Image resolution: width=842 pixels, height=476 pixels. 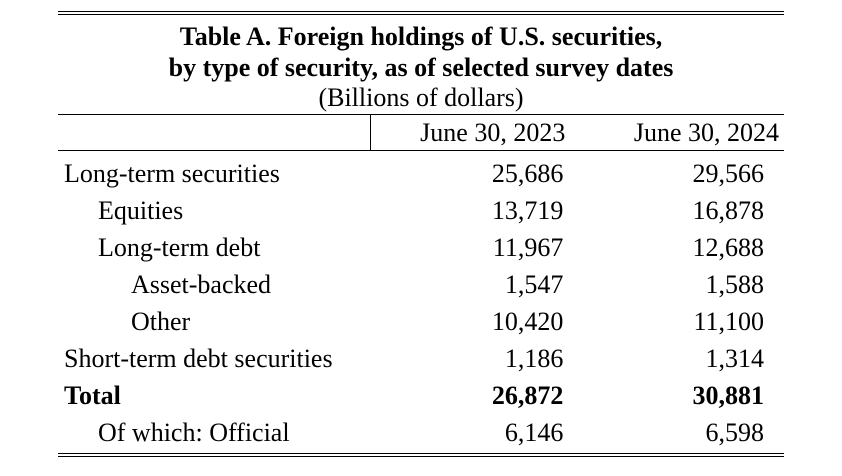 What do you see at coordinates (198, 358) in the screenshot?
I see `row-label: Short-term debt securities` at bounding box center [198, 358].